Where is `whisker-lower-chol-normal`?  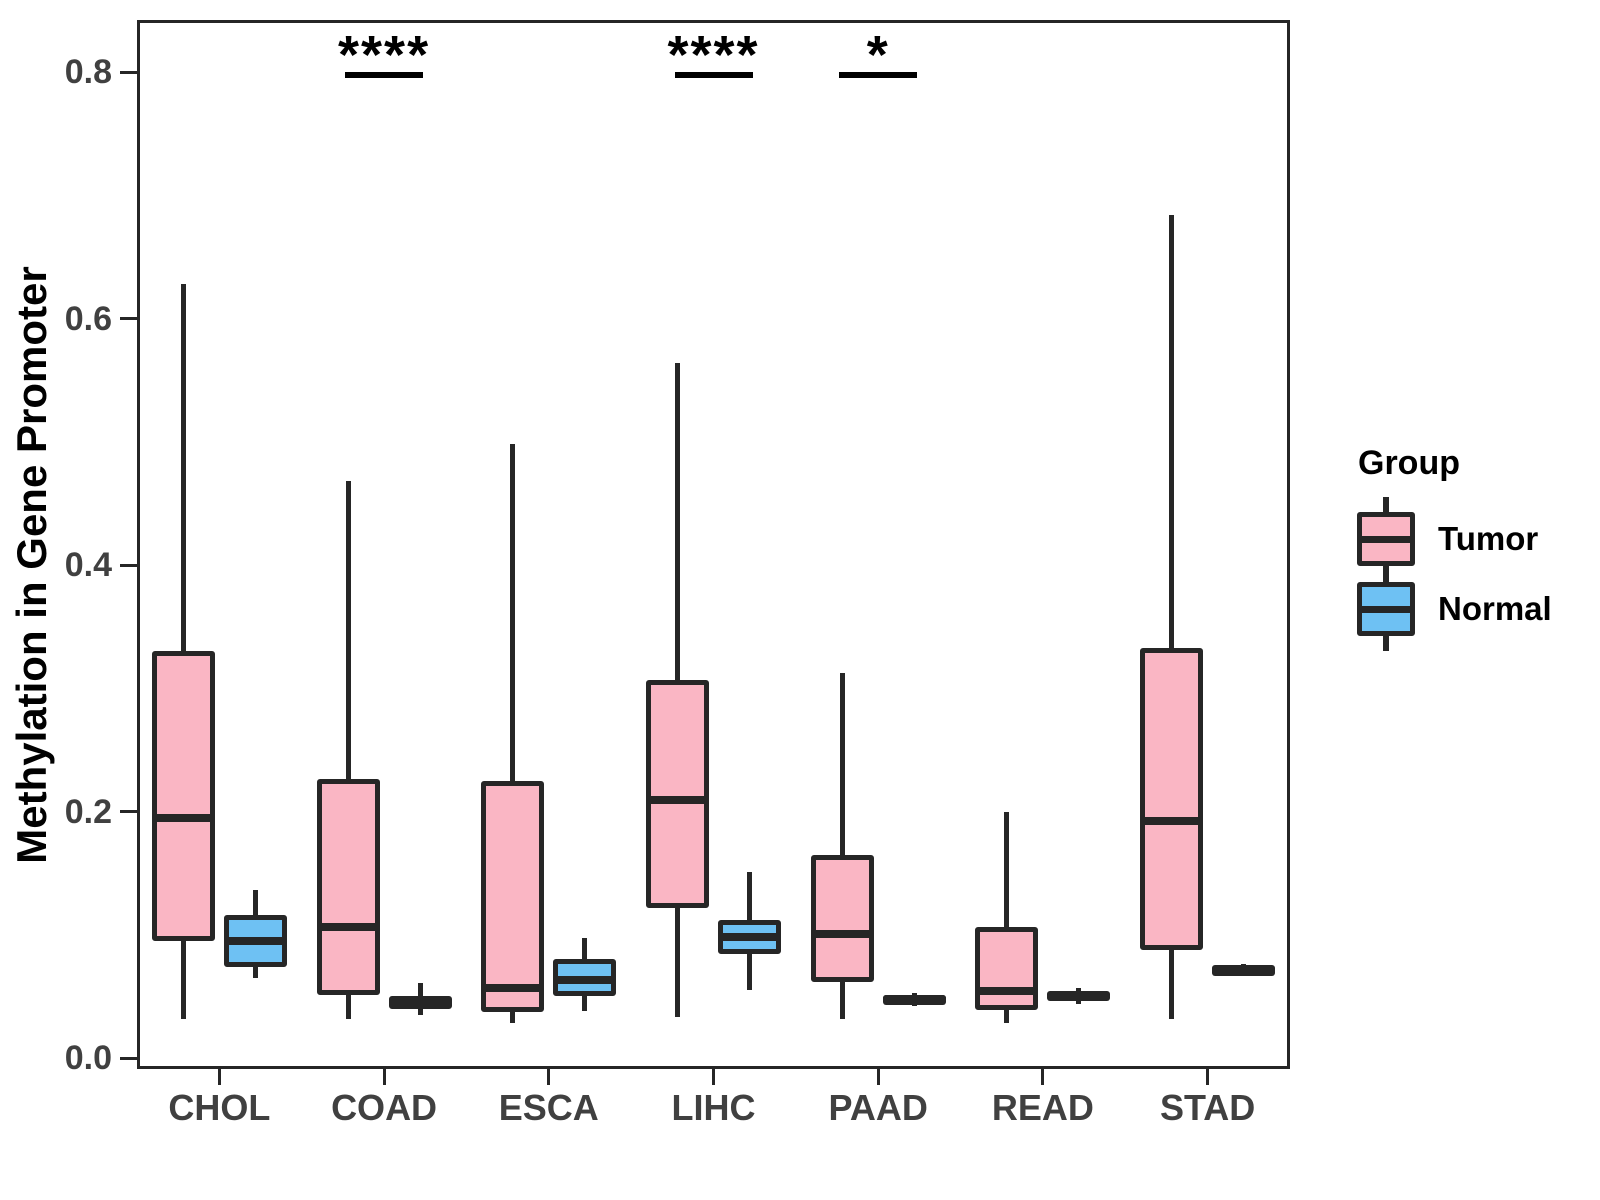
whisker-lower-chol-normal is located at coordinates (255, 972).